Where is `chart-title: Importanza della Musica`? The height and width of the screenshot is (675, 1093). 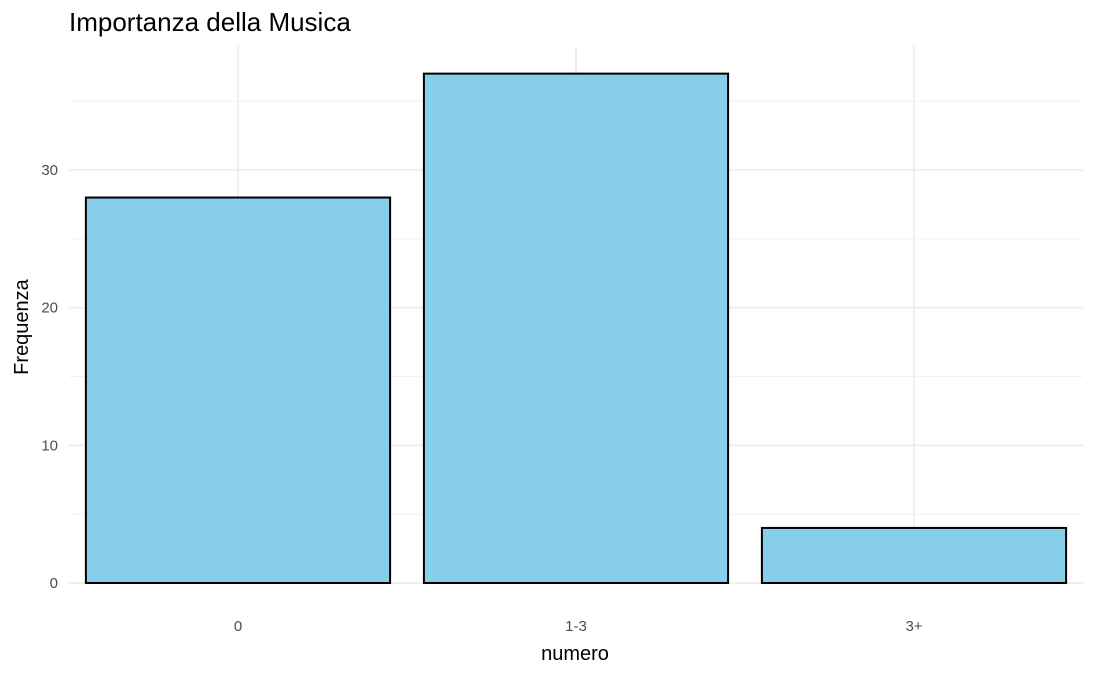
chart-title: Importanza della Musica is located at coordinates (210, 22).